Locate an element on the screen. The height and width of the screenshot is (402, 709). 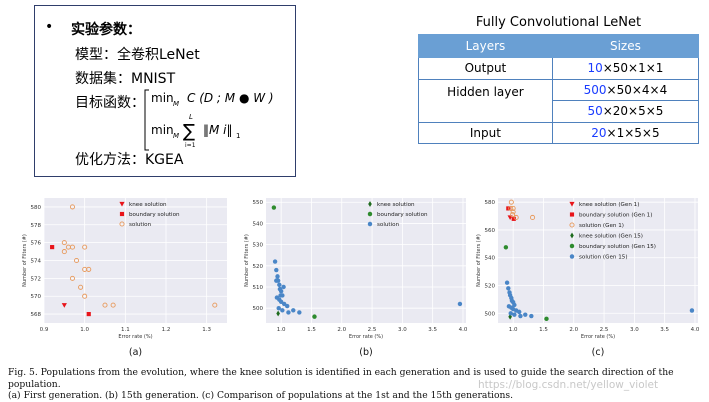
table-title: Fully Convolutional LeNet is located at coordinates (558, 22).